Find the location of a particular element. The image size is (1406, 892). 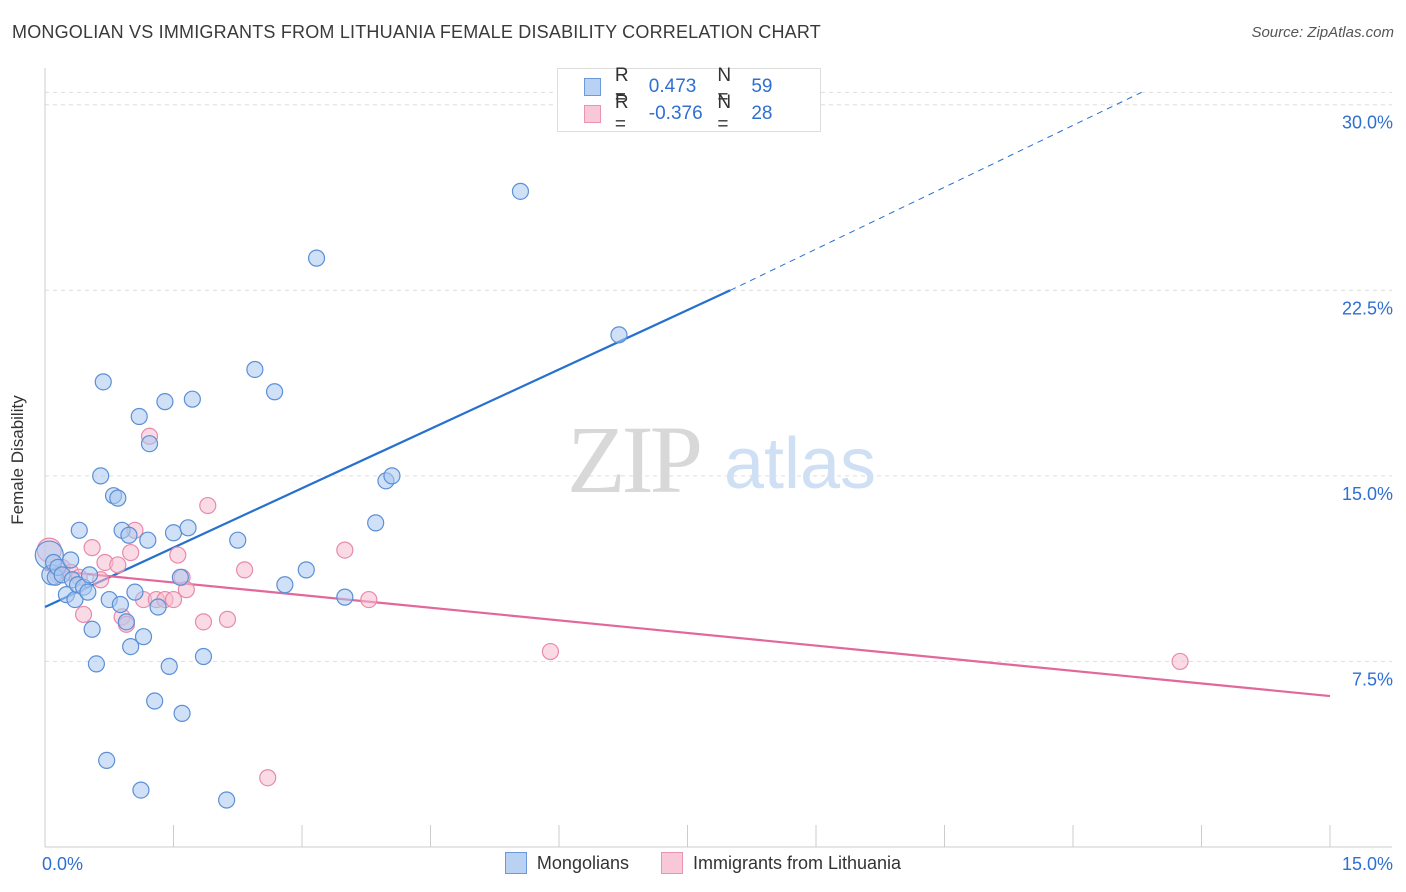

legend-item-mongolians: Mongolians is located at coordinates (566, 863).